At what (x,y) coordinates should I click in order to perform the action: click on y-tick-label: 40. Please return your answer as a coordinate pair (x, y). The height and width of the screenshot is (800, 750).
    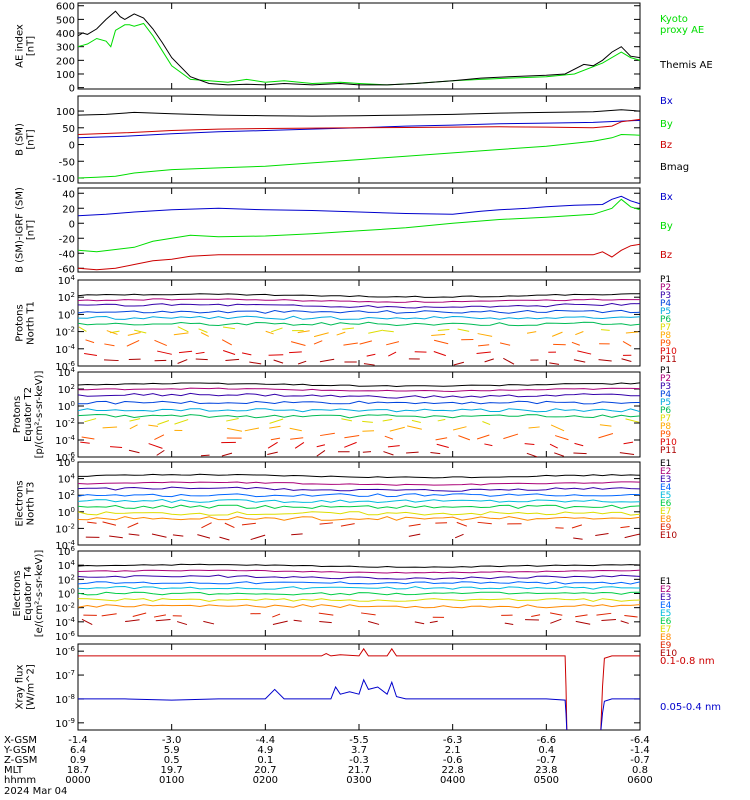
    Looking at the image, I should click on (68, 194).